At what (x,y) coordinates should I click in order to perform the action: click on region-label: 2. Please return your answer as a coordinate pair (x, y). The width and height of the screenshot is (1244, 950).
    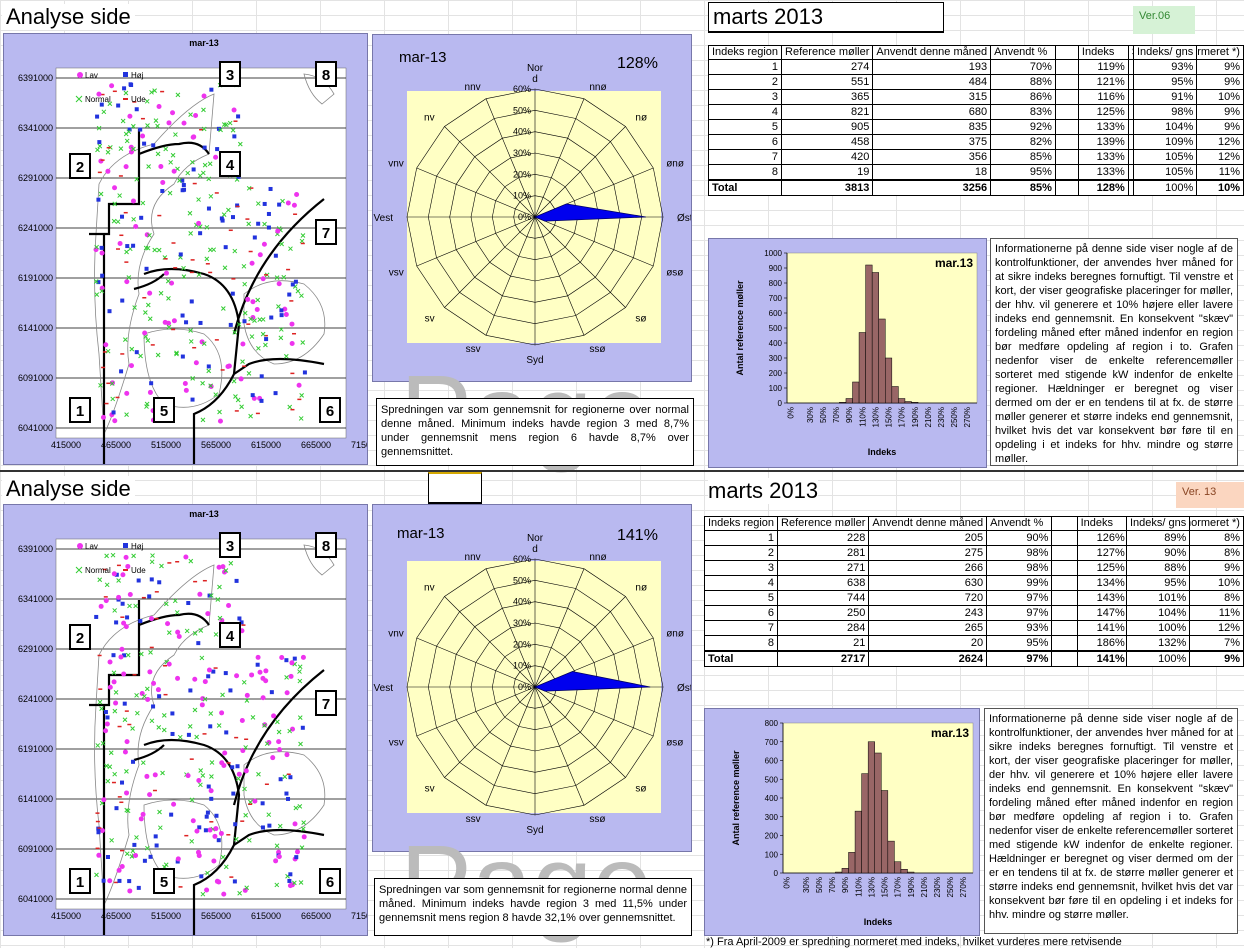
    Looking at the image, I should click on (80, 638).